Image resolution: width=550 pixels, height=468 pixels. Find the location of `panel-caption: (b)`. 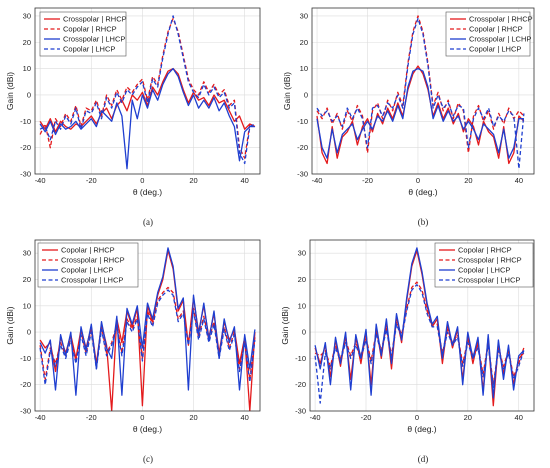

panel-caption: (b) is located at coordinates (423, 222).